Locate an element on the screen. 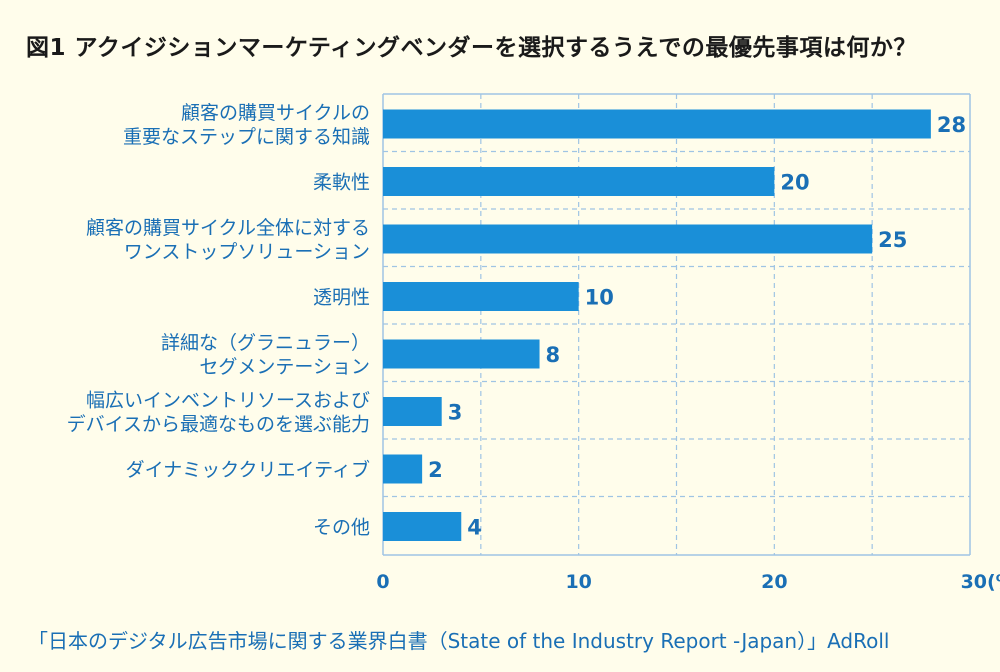 This screenshot has width=1000, height=672. x-tick-label-1: 10 is located at coordinates (578, 582).